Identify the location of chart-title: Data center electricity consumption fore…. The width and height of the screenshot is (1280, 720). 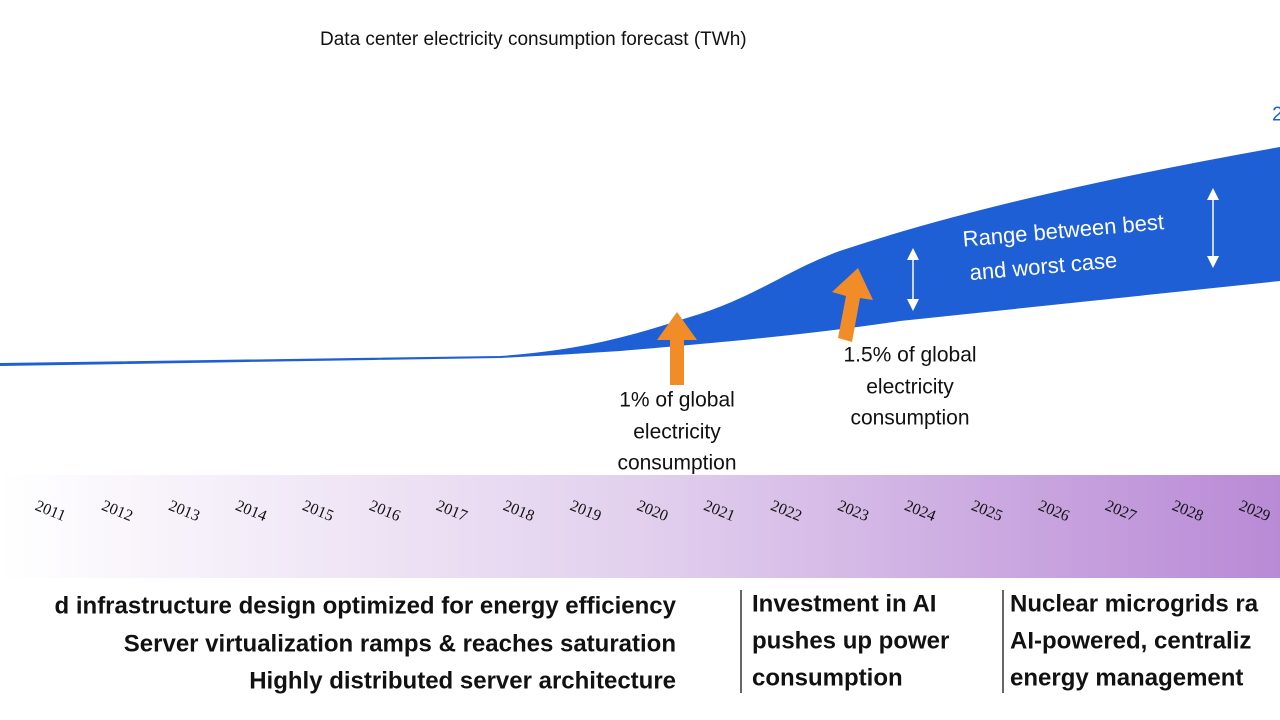
(533, 39).